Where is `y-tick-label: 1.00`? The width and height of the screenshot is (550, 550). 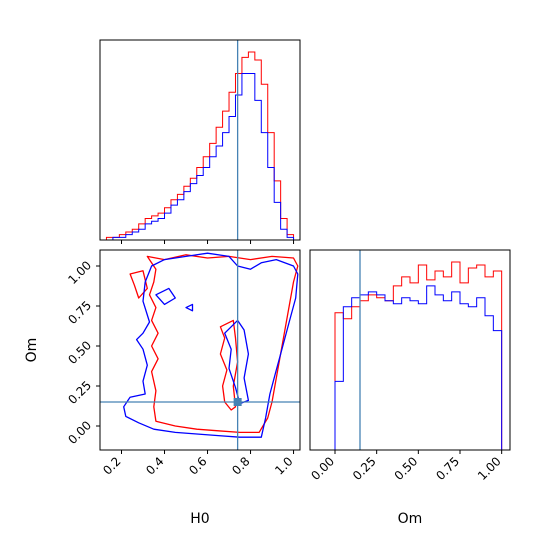 y-tick-label: 1.00 is located at coordinates (79, 272).